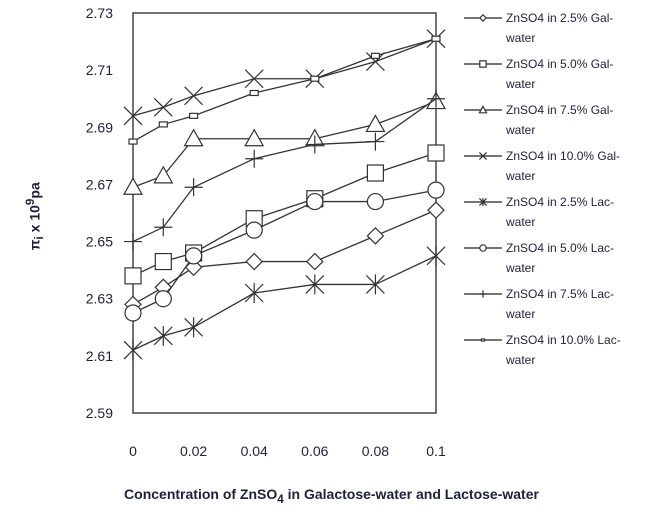  I want to click on x-tick-label: 0.1, so click(436, 451).